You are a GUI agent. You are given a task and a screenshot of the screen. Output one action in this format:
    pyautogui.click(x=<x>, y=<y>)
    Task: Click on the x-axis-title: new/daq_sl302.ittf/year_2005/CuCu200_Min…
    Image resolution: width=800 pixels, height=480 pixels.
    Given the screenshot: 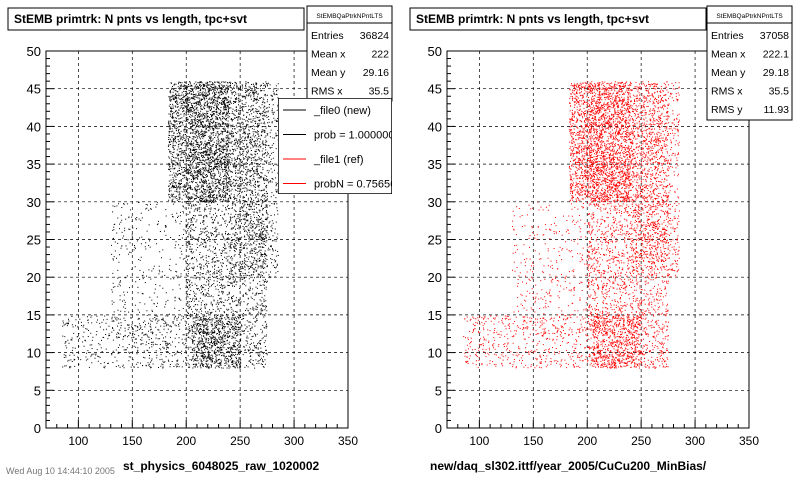 What is the action you would take?
    pyautogui.click(x=568, y=466)
    